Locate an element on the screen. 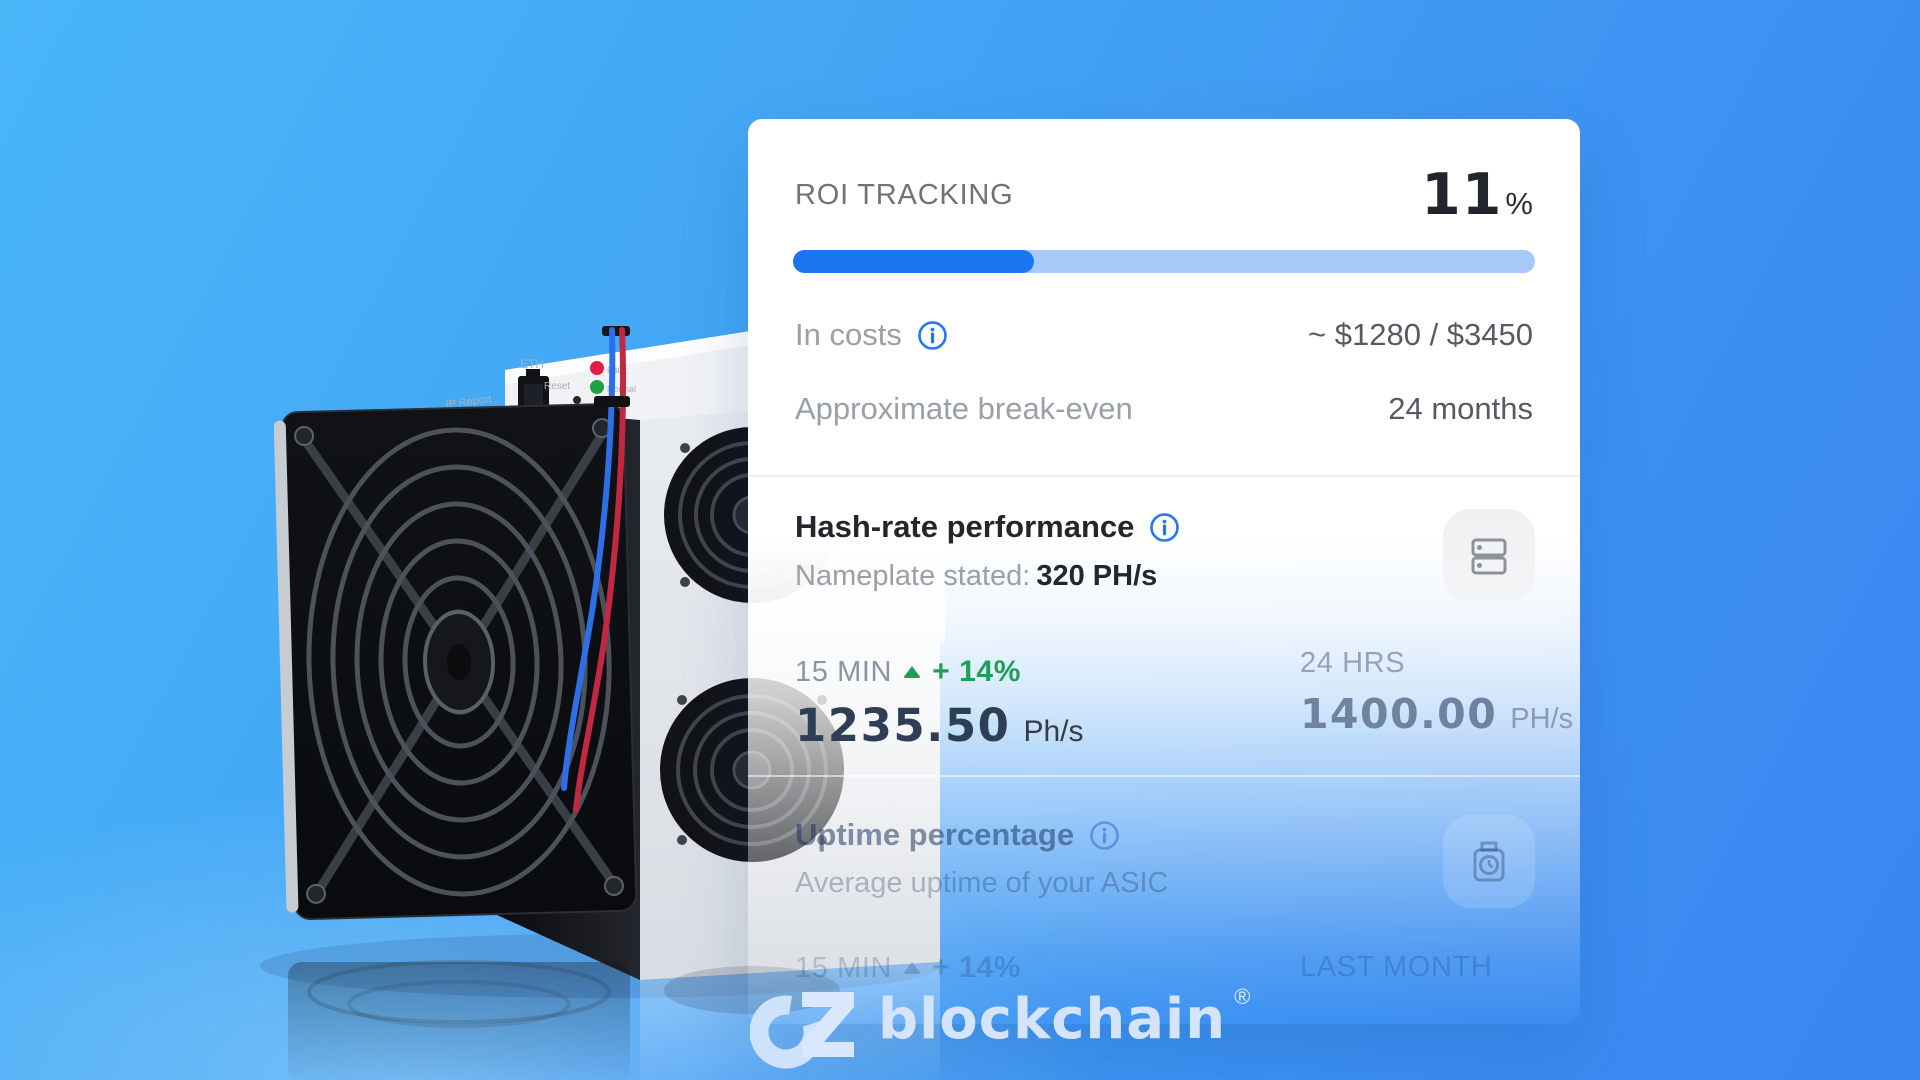 The image size is (1920, 1080). costs-row: In costs ~ $1280 / $3450 is located at coordinates (1164, 335).